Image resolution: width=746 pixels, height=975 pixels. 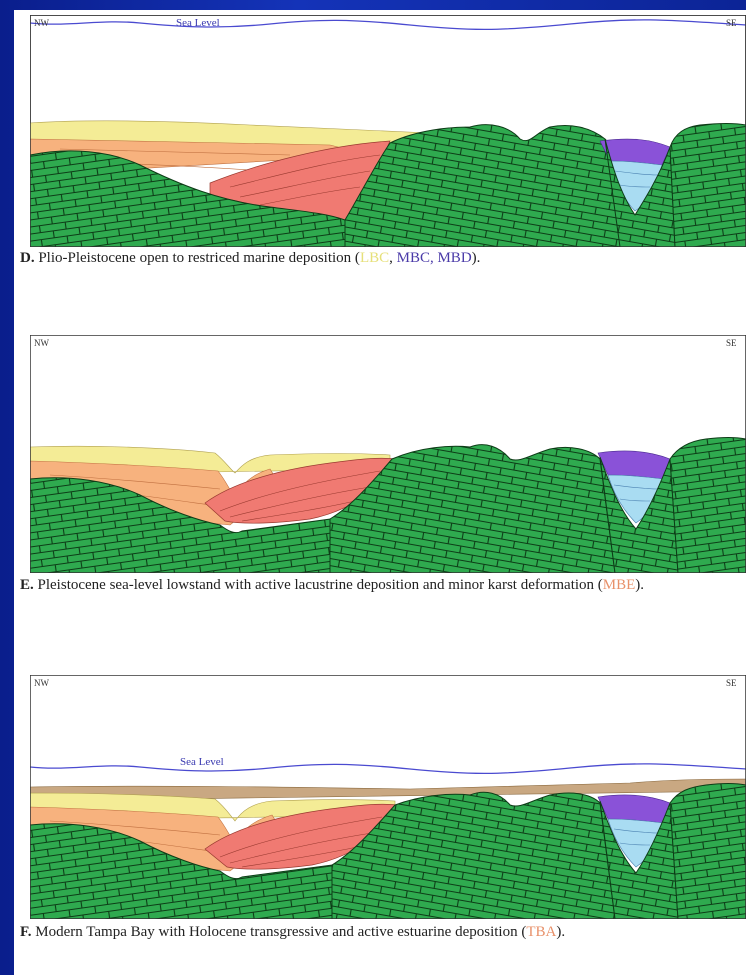 What do you see at coordinates (198, 23) in the screenshot?
I see `sea-level-label-d: Sea Level` at bounding box center [198, 23].